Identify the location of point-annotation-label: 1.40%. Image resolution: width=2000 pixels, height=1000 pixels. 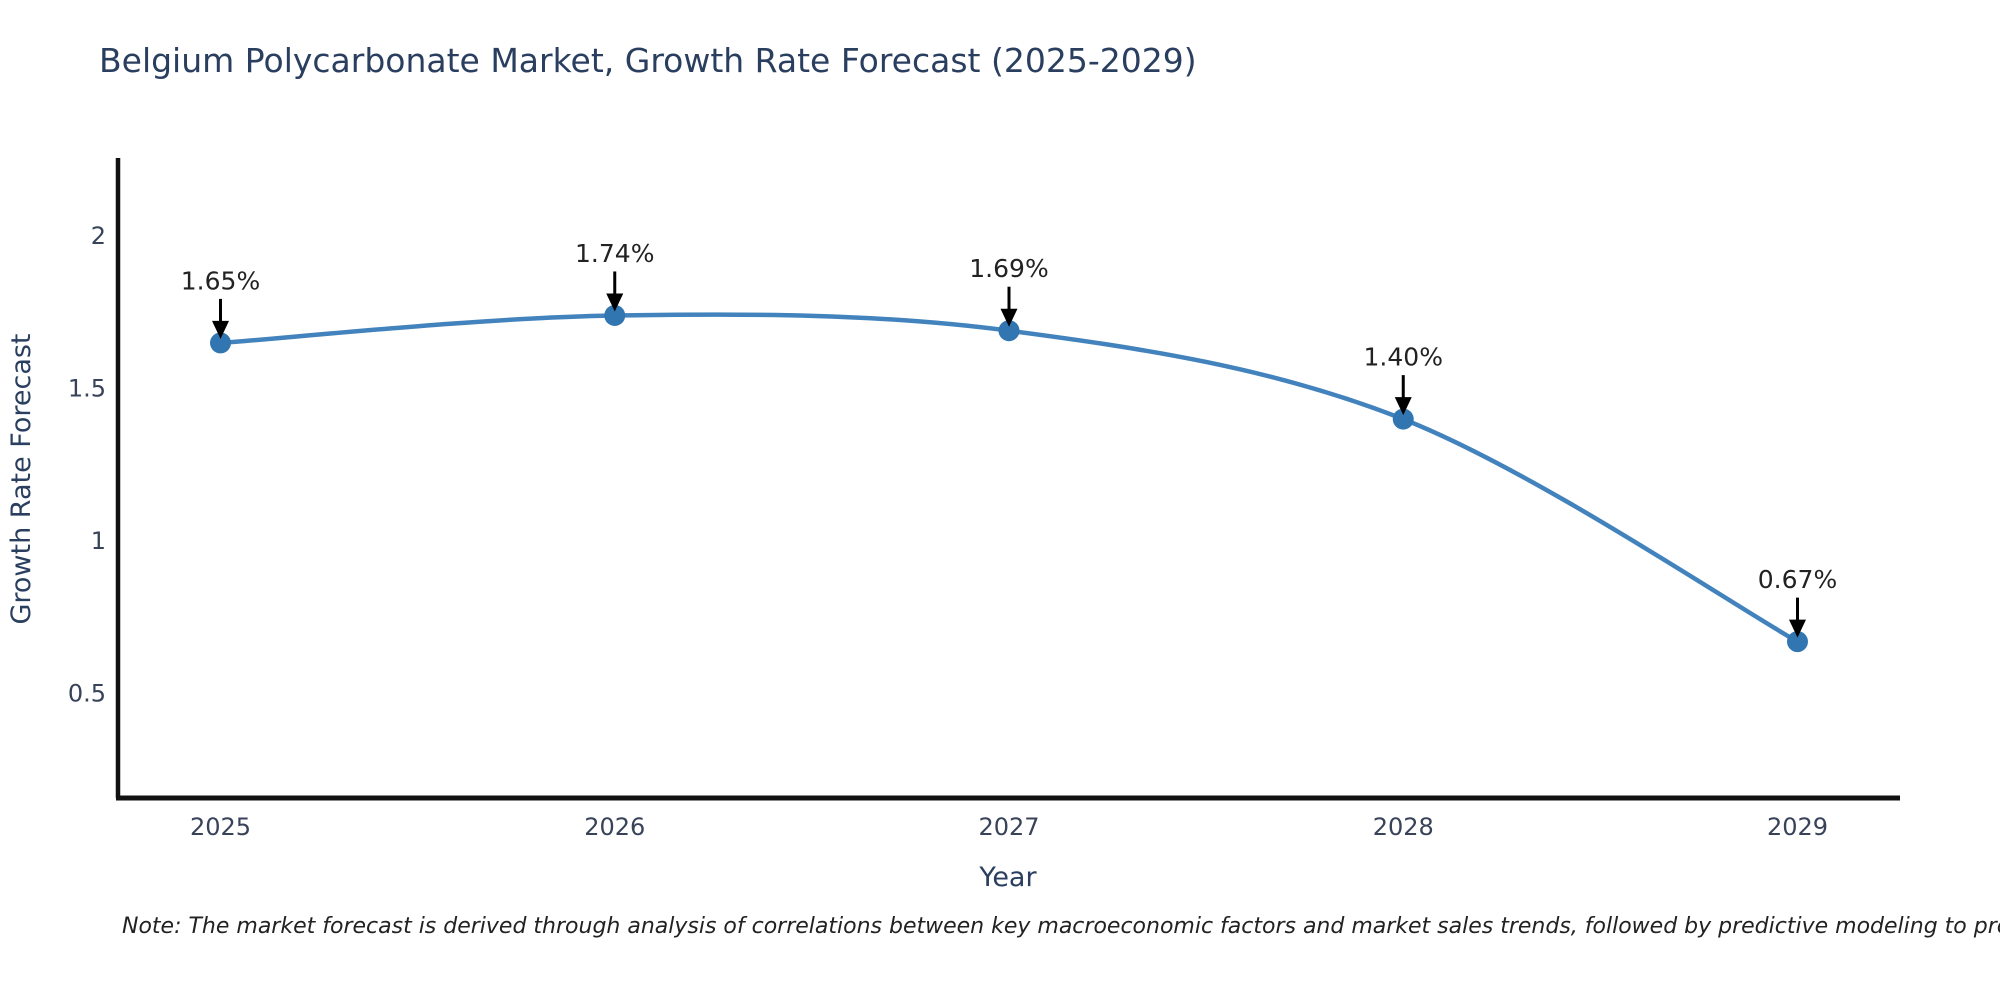
(1403, 357).